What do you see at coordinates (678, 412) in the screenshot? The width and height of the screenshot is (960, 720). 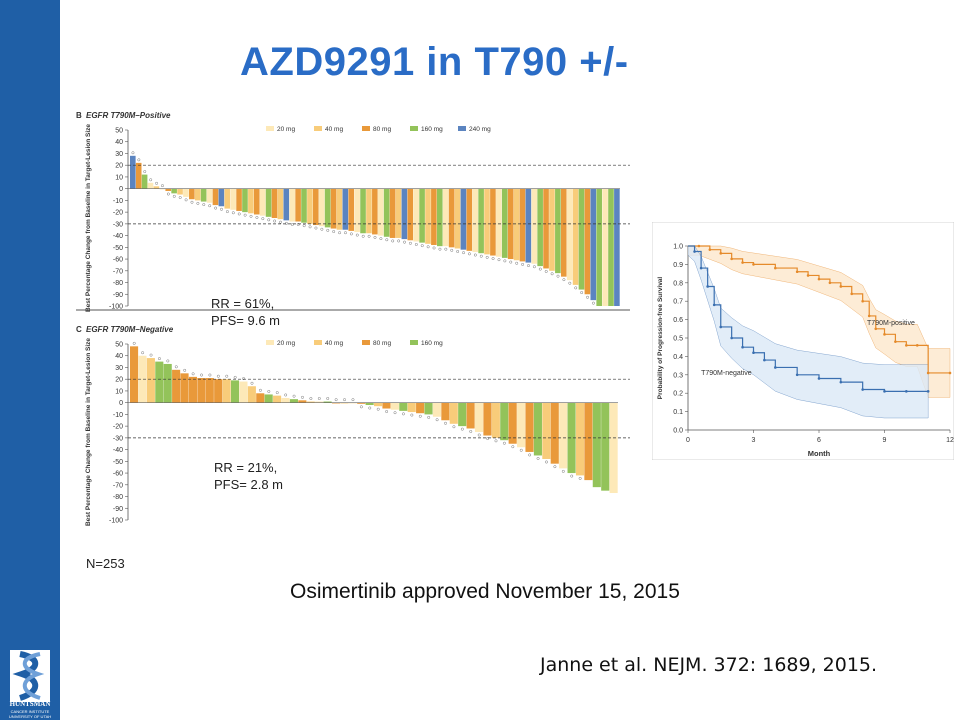 I see `km-y-tick-label: 0.1` at bounding box center [678, 412].